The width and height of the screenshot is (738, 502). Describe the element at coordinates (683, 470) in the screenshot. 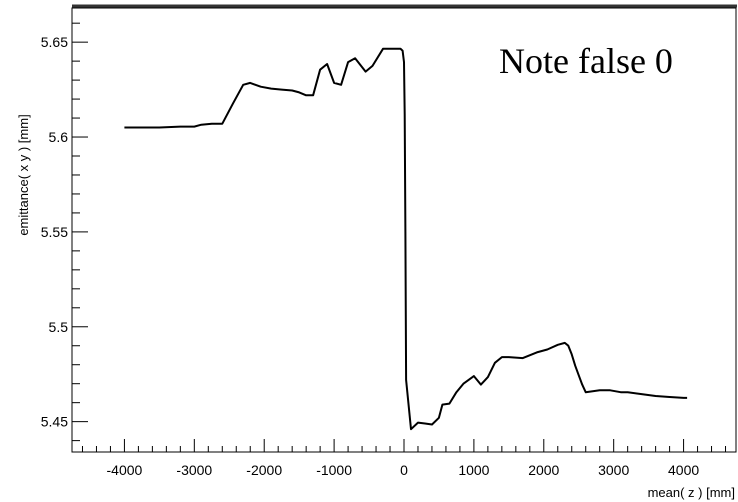

I see `x-tick-label: 4000` at that location.